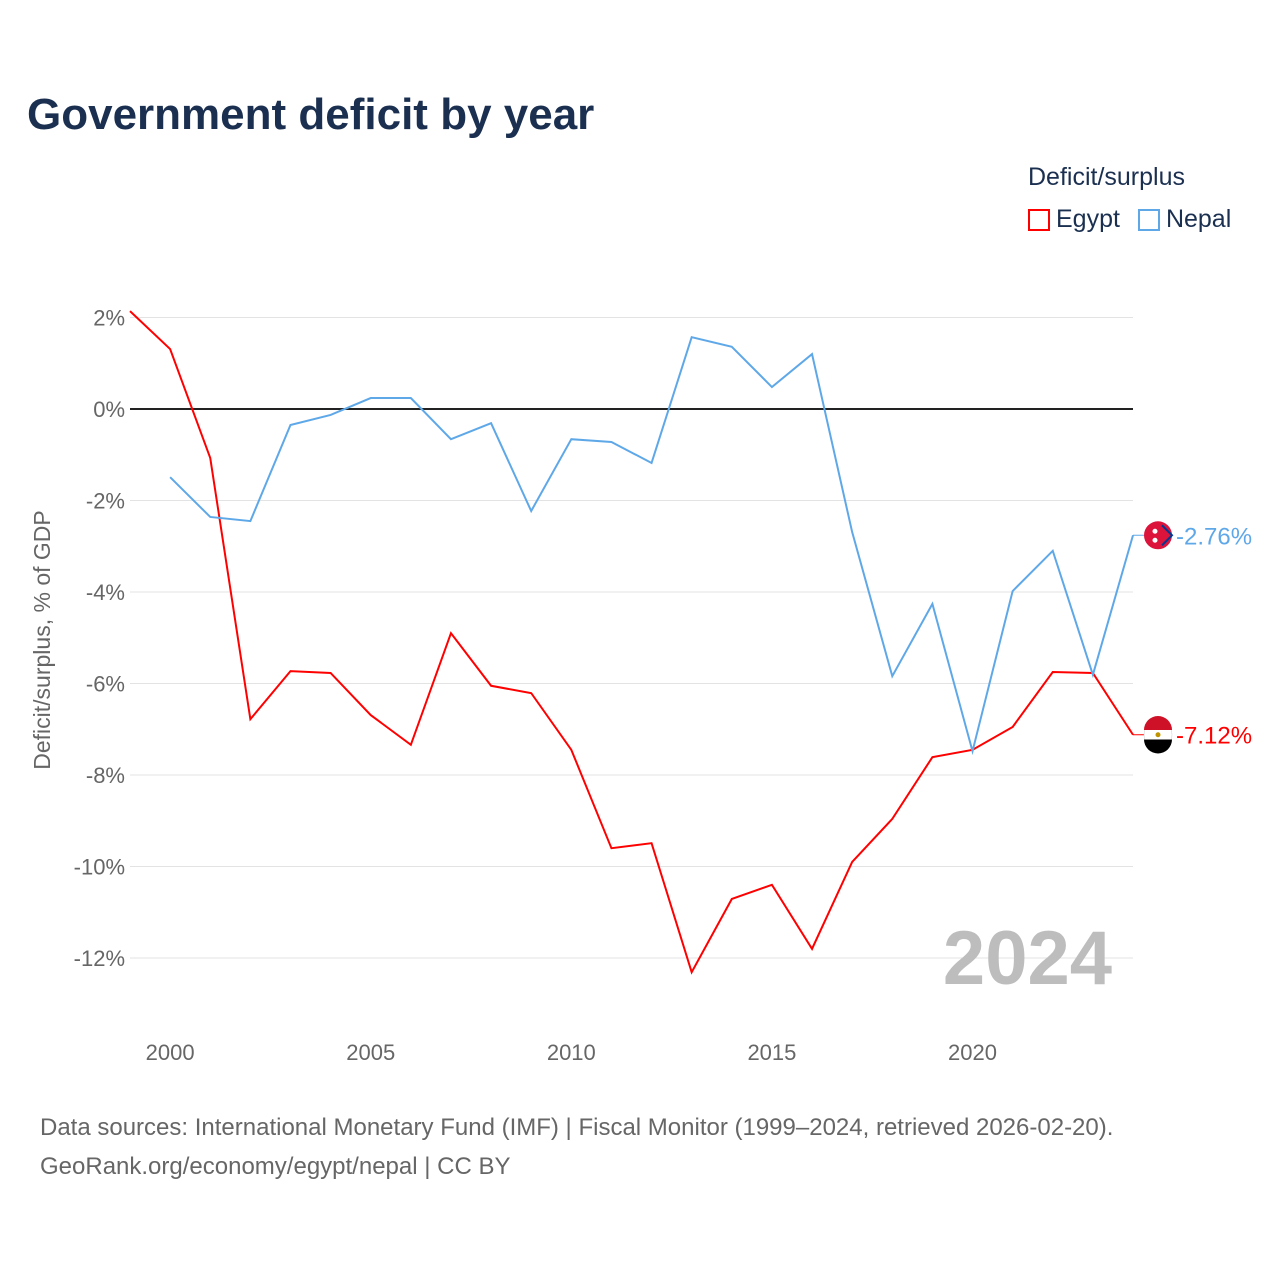 The image size is (1280, 1280). I want to click on y-tick-label: 0%, so click(109, 409).